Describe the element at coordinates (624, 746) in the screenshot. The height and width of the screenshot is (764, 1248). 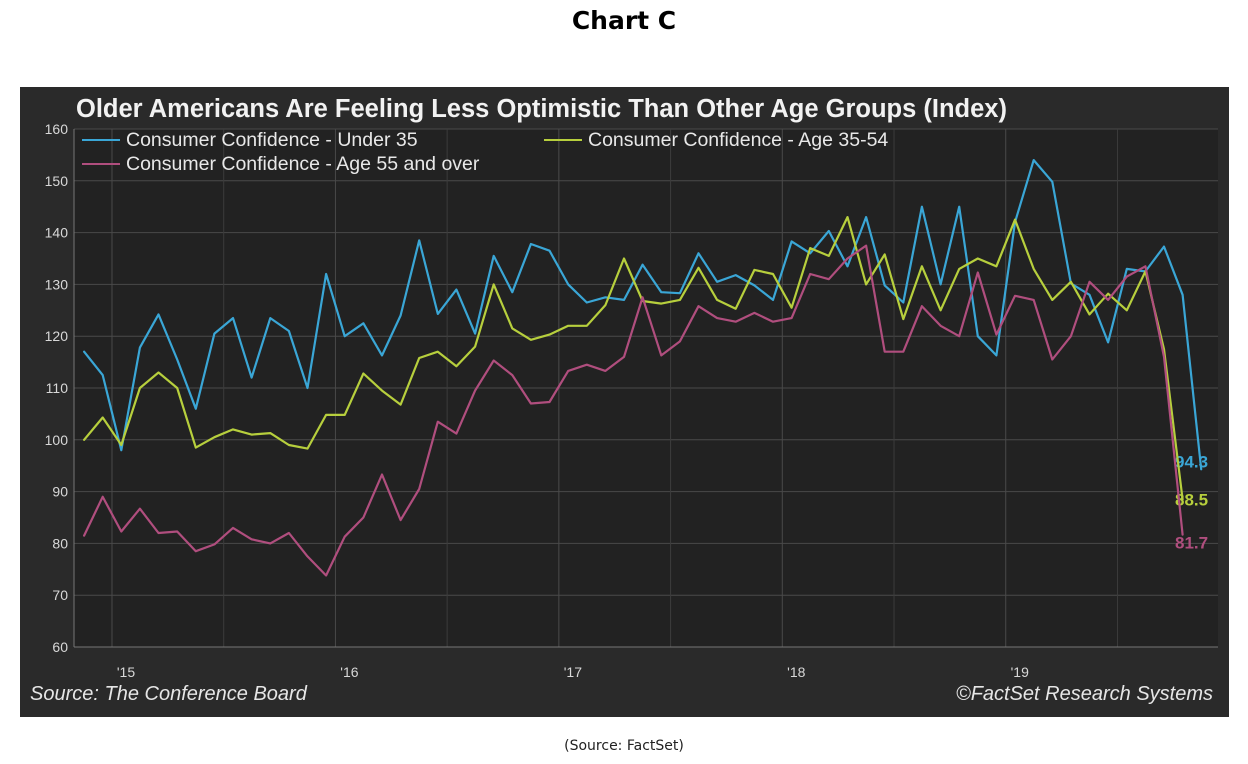
I see `source-caption: (Source: FactSet)` at that location.